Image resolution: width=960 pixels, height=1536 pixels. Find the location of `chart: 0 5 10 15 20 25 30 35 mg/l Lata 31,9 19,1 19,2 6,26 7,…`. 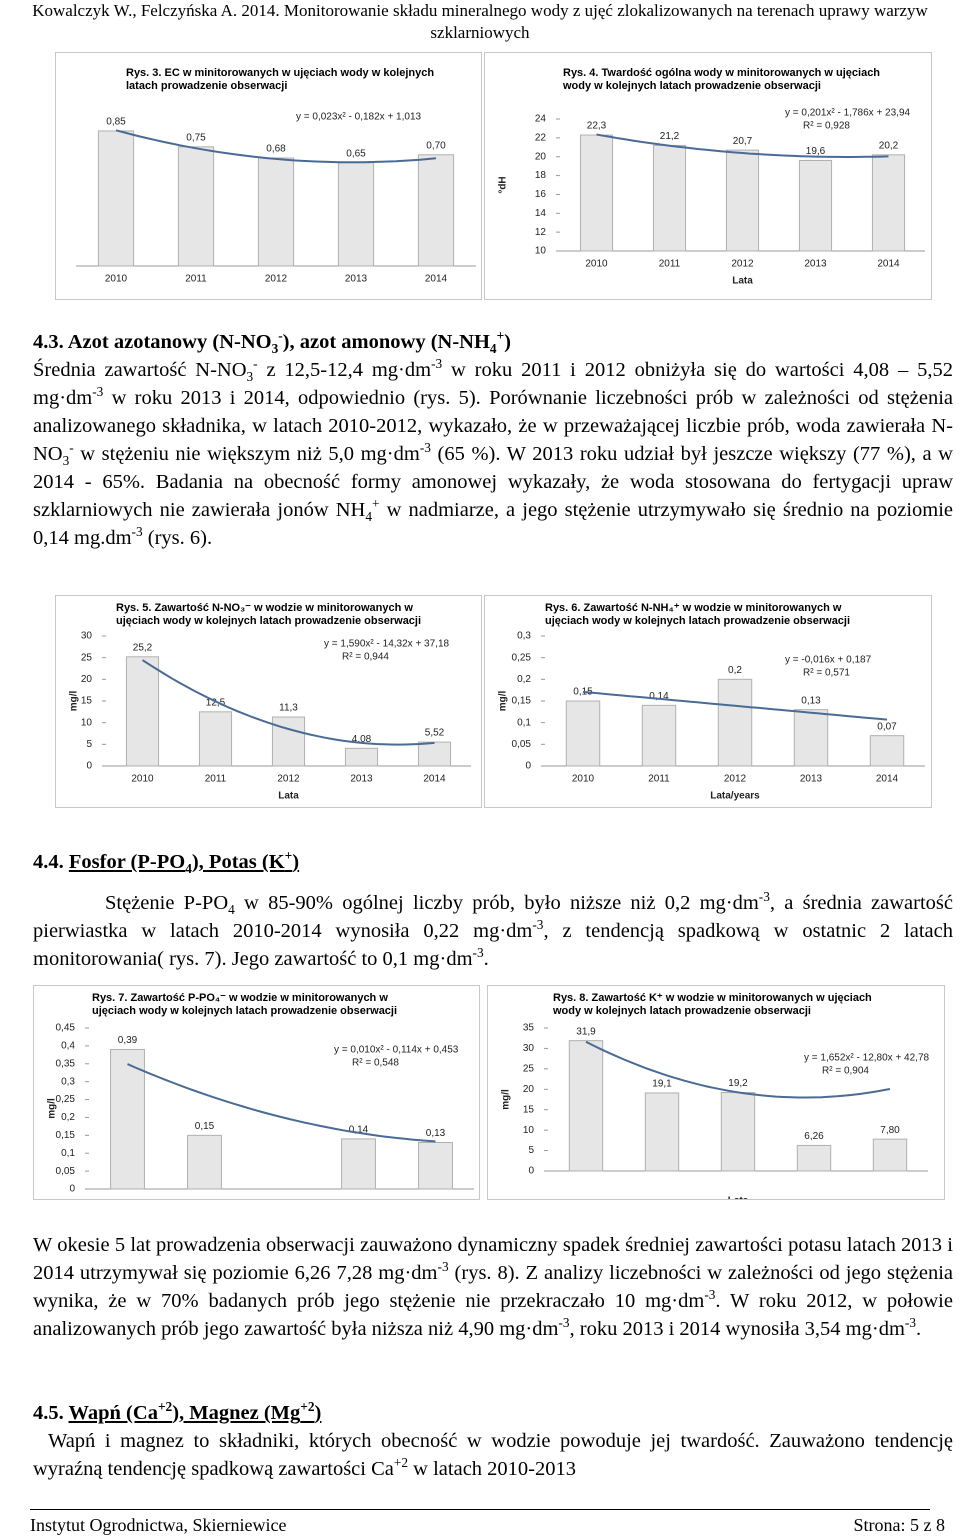

chart: 0 5 10 15 20 25 30 35 mg/l Lata 31,9 19,1 19,2 6,26 7,… is located at coordinates (716, 1092).